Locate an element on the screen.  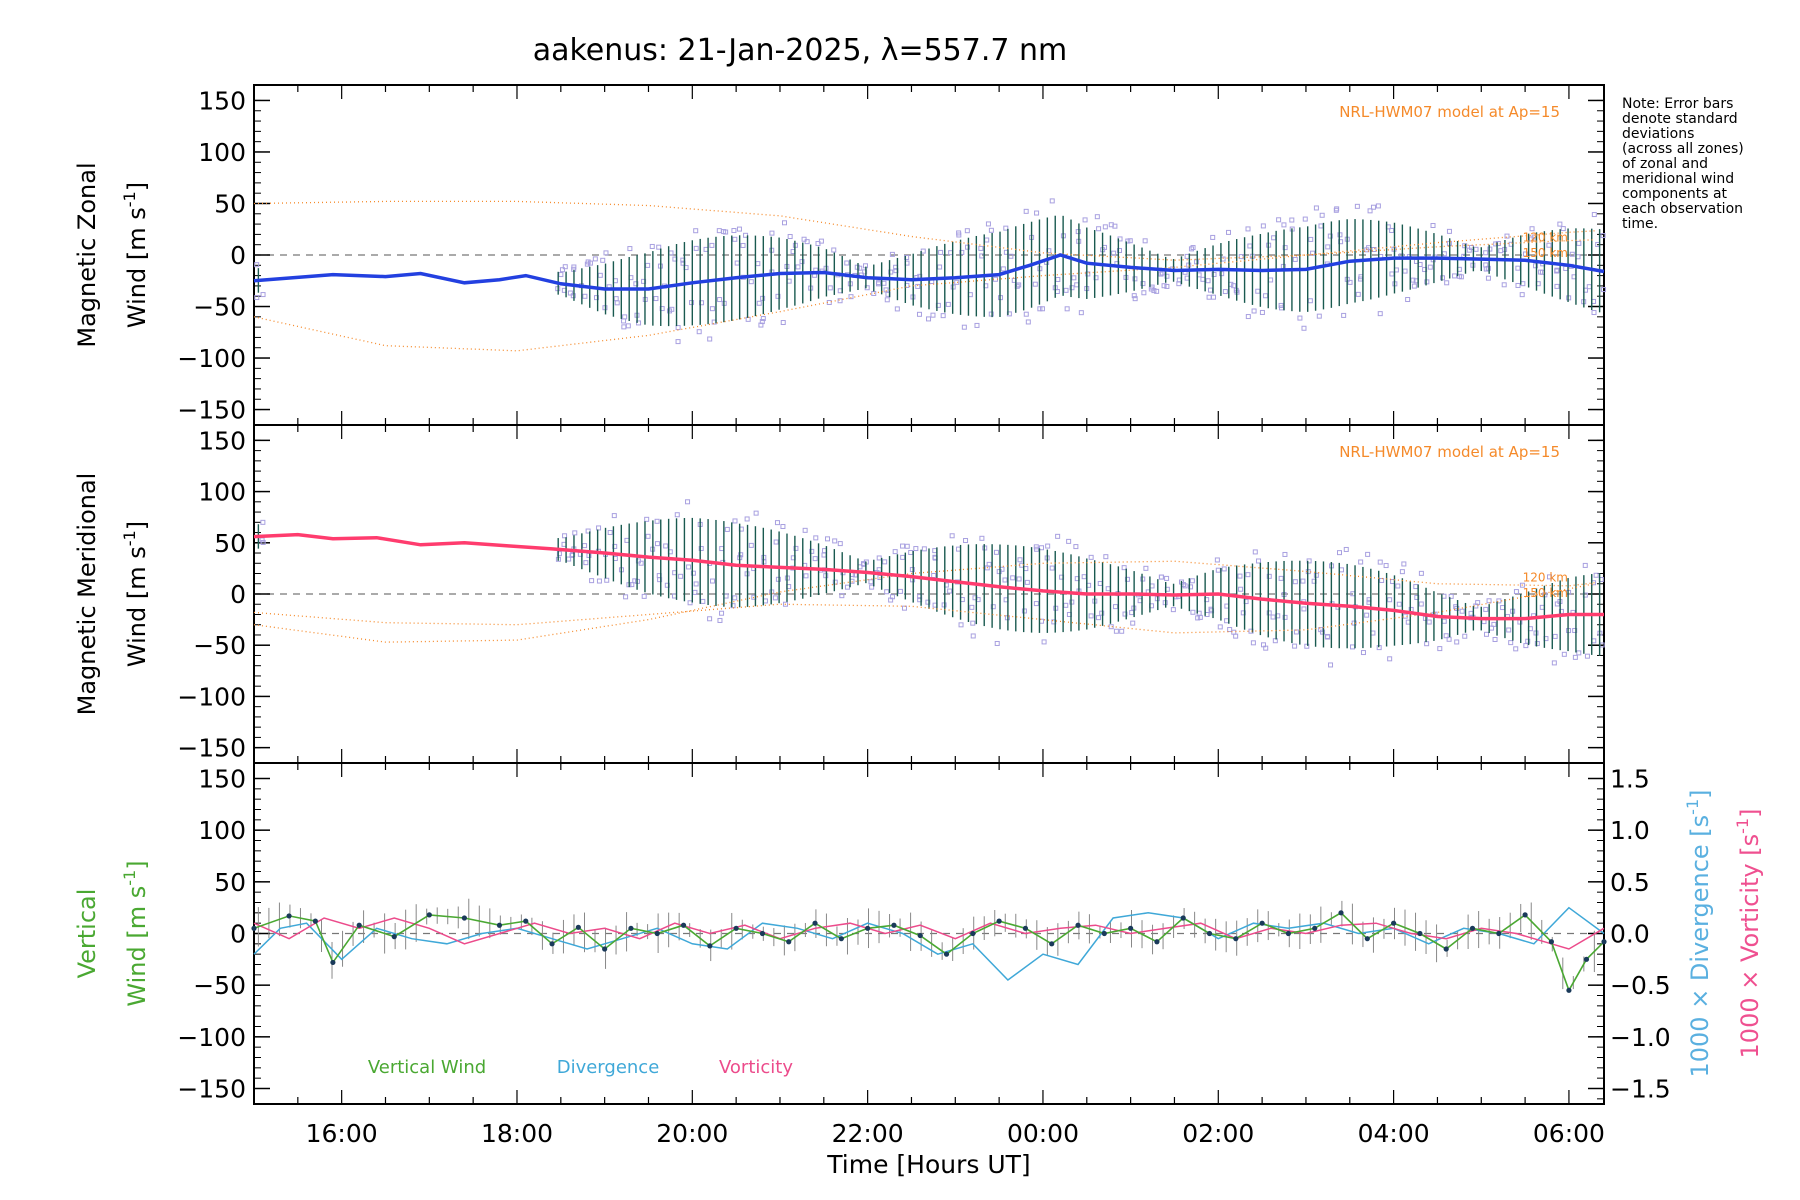
note-line: denote standard is located at coordinates (1680, 119).